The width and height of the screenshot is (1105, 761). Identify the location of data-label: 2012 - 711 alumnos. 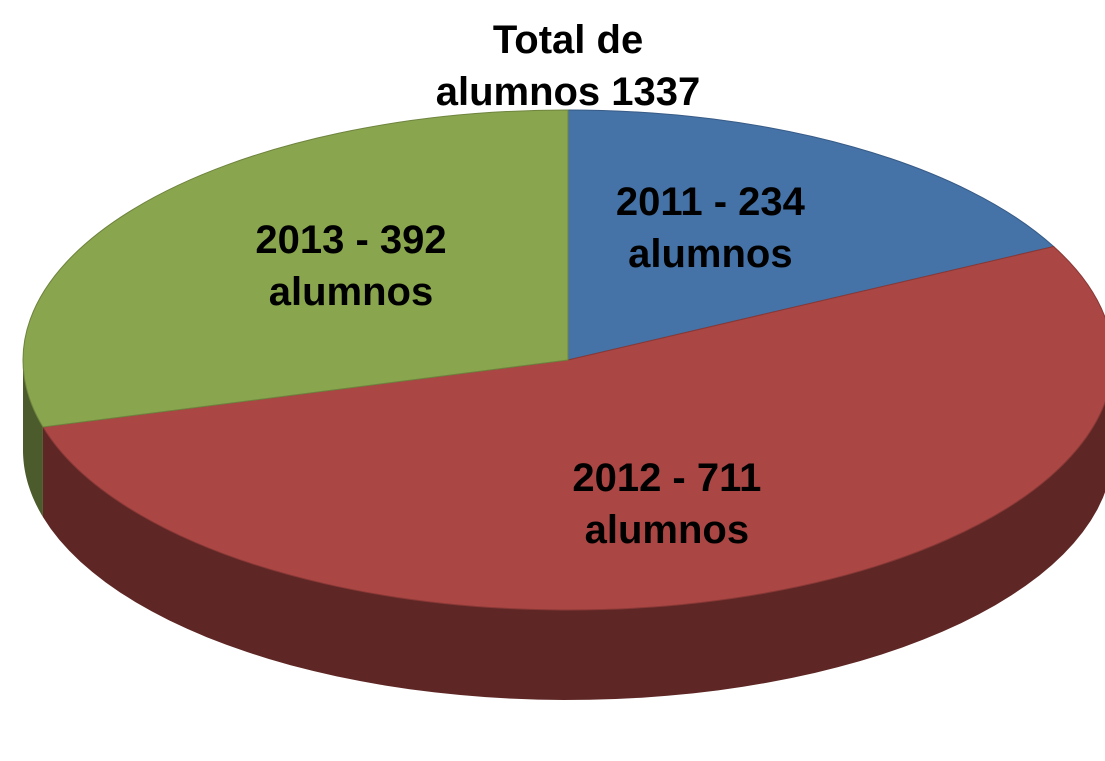
(667, 504).